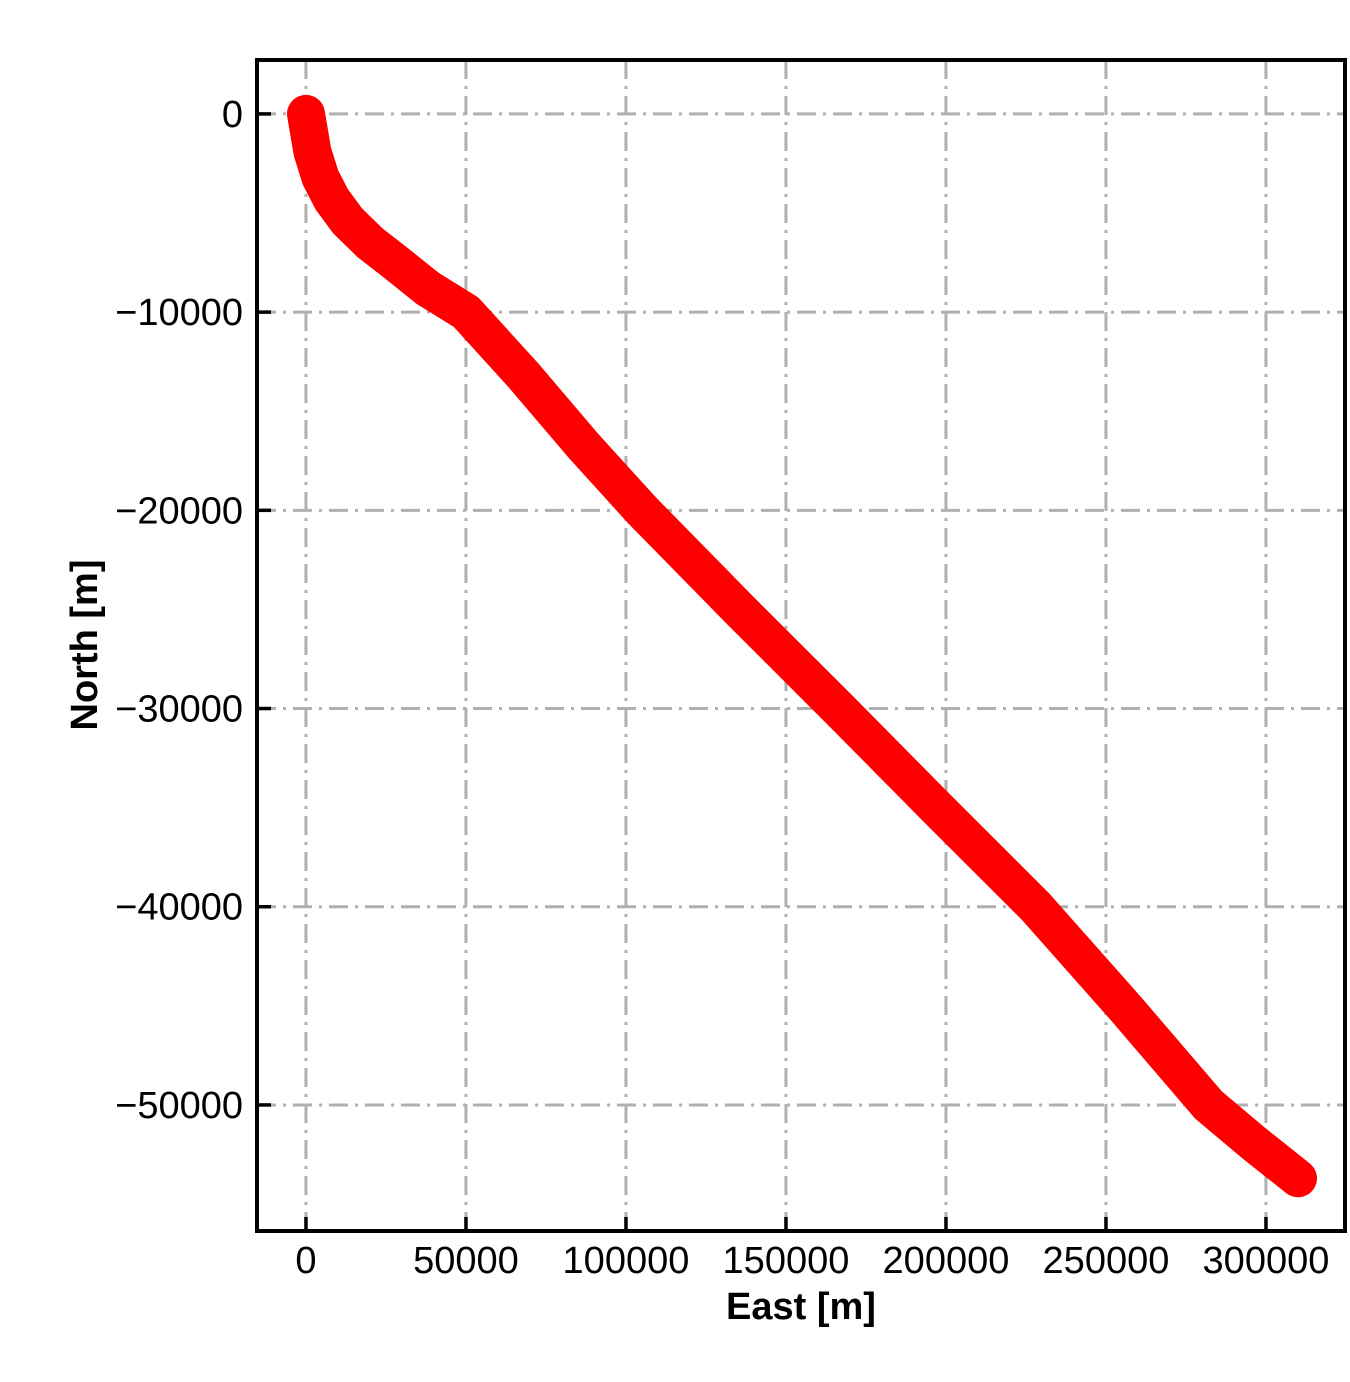 This screenshot has width=1350, height=1382. Describe the element at coordinates (946, 1261) in the screenshot. I see `x-tick-label: 200000` at that location.